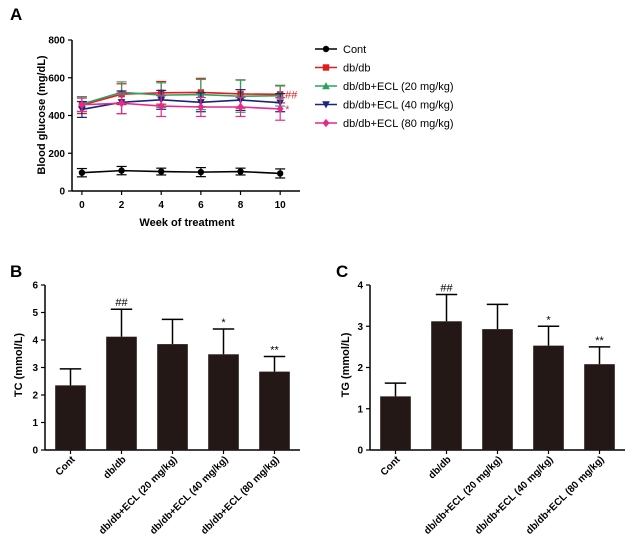 This screenshot has width=634, height=556. Describe the element at coordinates (35, 368) in the screenshot. I see `panel-b-ytick-label: 3` at that location.